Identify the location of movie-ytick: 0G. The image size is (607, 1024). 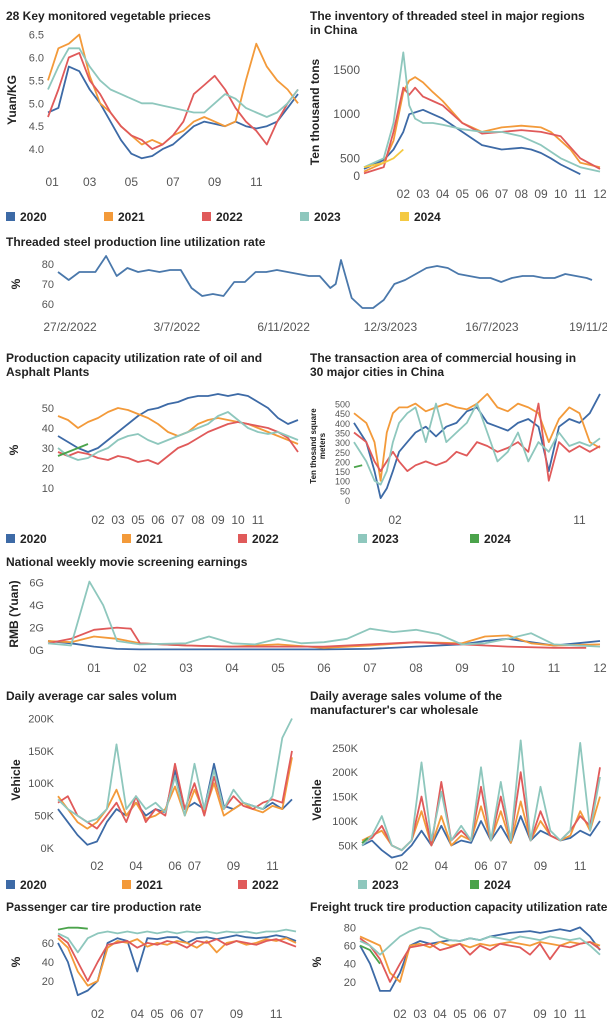
(36, 651).